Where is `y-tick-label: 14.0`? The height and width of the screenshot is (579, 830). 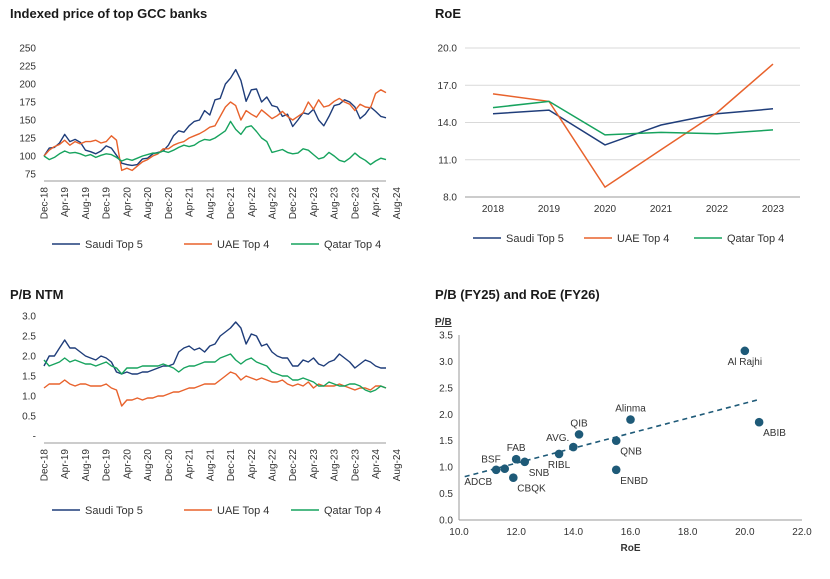 y-tick-label: 14.0 is located at coordinates (448, 123).